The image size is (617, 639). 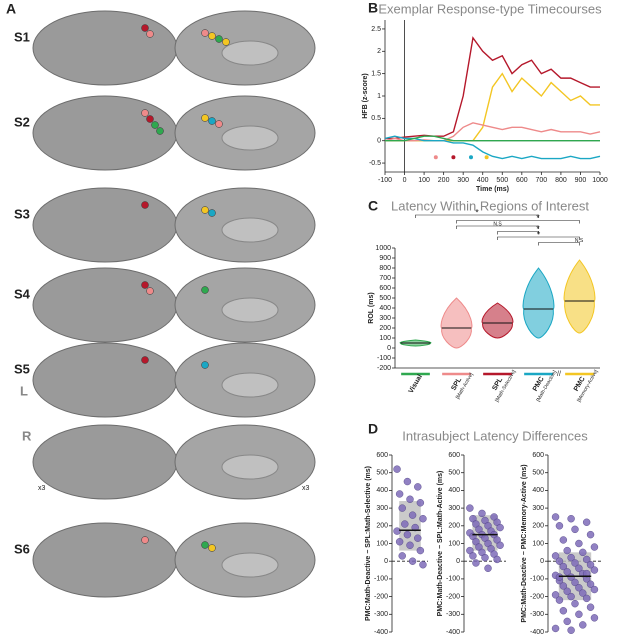 I want to click on x-axis-label: Time (ms), so click(x=492, y=189).